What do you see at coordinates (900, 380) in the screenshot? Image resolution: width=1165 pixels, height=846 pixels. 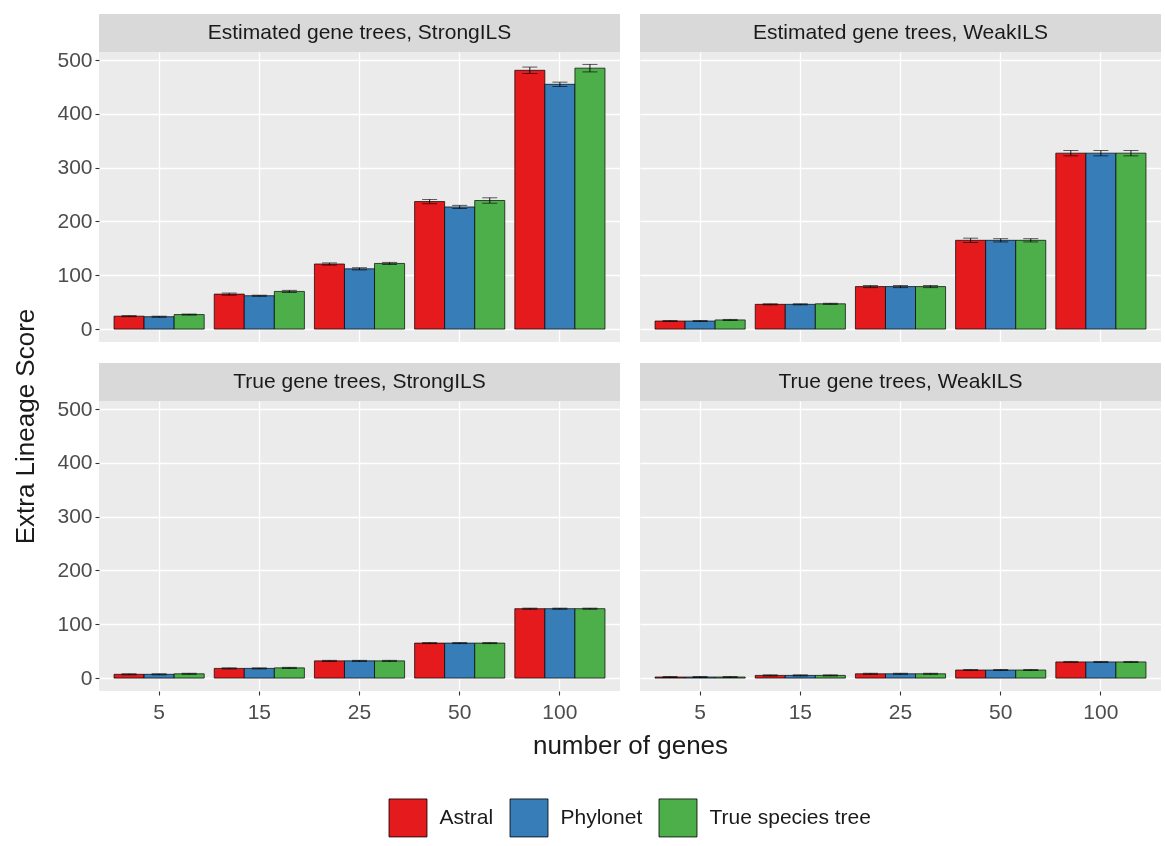 I see `chart-title: True gene trees, WeakILS` at bounding box center [900, 380].